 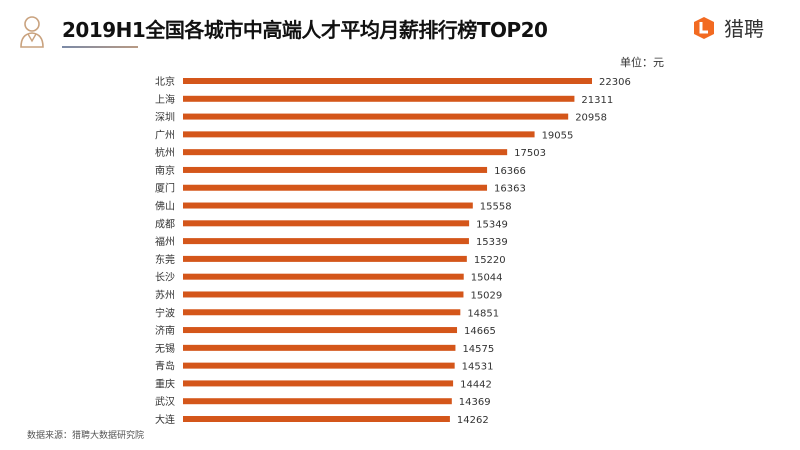 What do you see at coordinates (510, 189) in the screenshot?
I see `value-label: 16363` at bounding box center [510, 189].